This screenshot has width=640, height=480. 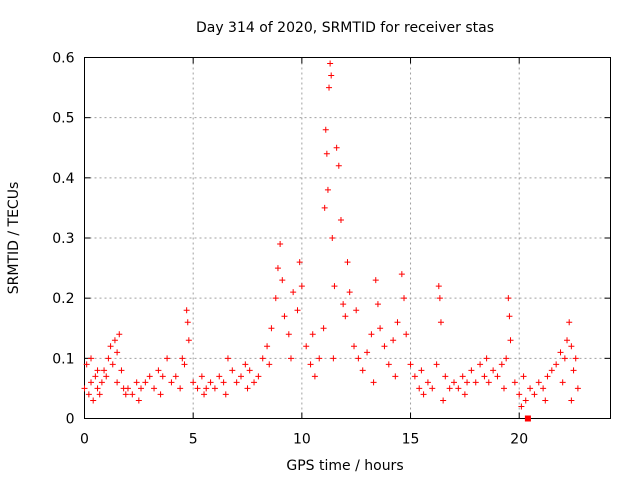 What do you see at coordinates (519, 440) in the screenshot?
I see `x-tick-label: 20` at bounding box center [519, 440].